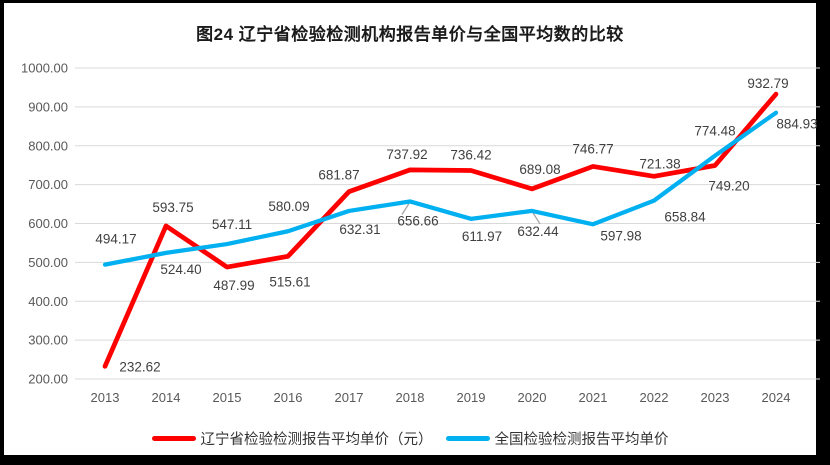  Describe the element at coordinates (592, 148) in the screenshot. I see `data-label-liaoning-2021: 746.77` at that location.